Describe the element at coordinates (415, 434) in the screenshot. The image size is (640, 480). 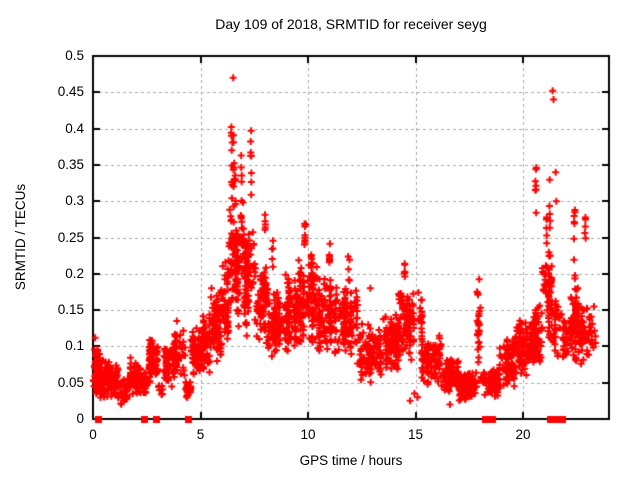
I see `x-tick-label: 15` at that location.